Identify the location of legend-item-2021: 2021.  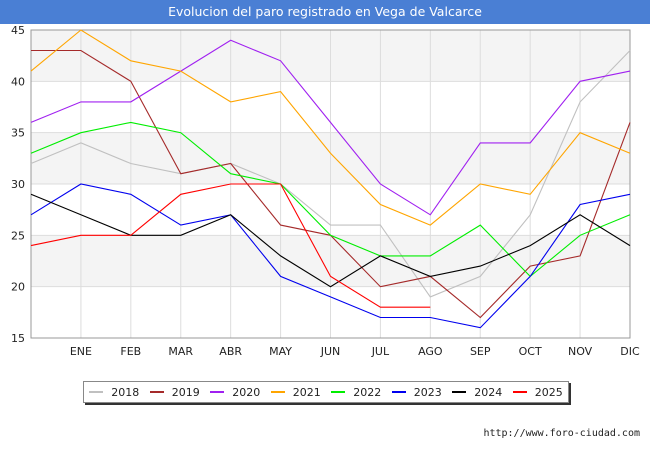
(295, 392).